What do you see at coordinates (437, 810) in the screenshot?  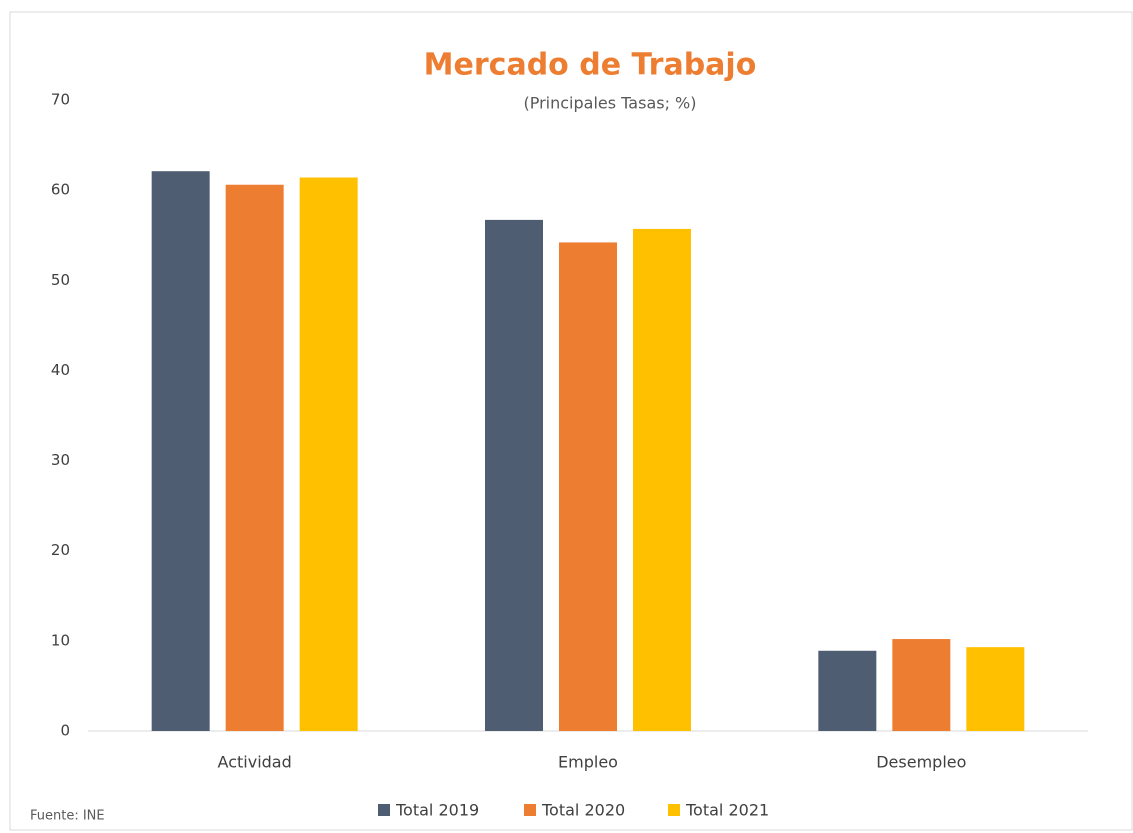 I see `legend-label: Total 2019` at bounding box center [437, 810].